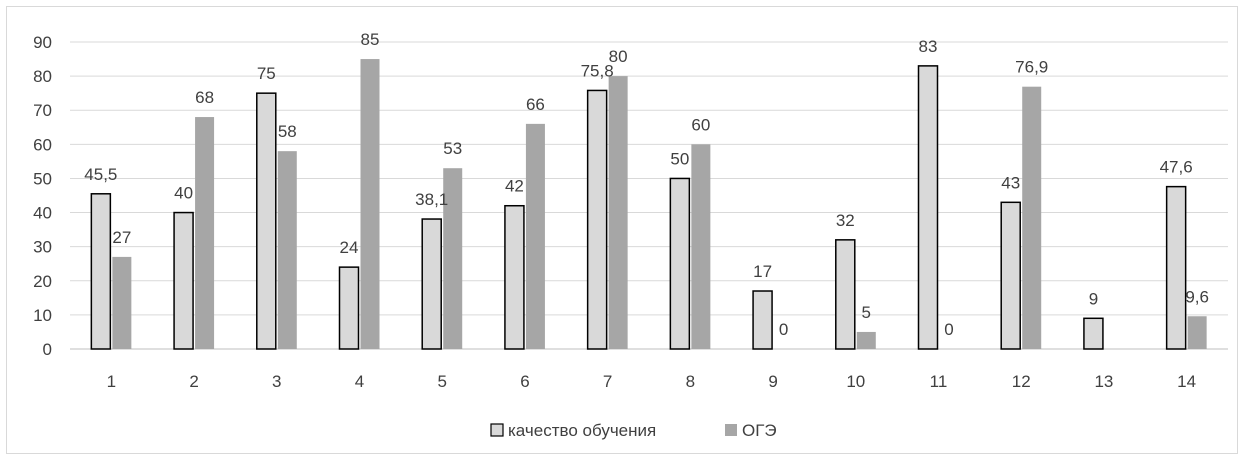 The image size is (1246, 461). I want to click on data-label: 40, so click(183, 193).